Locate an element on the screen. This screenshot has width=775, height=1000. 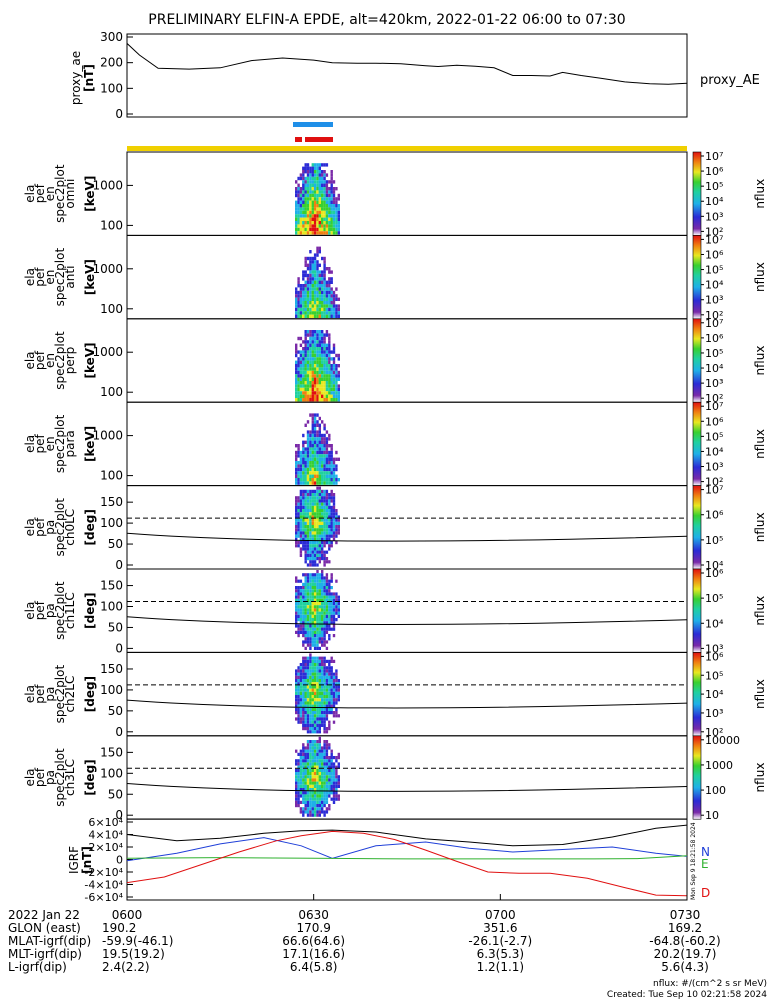
spectrogram-ylabel-line: en is located at coordinates (50, 277).